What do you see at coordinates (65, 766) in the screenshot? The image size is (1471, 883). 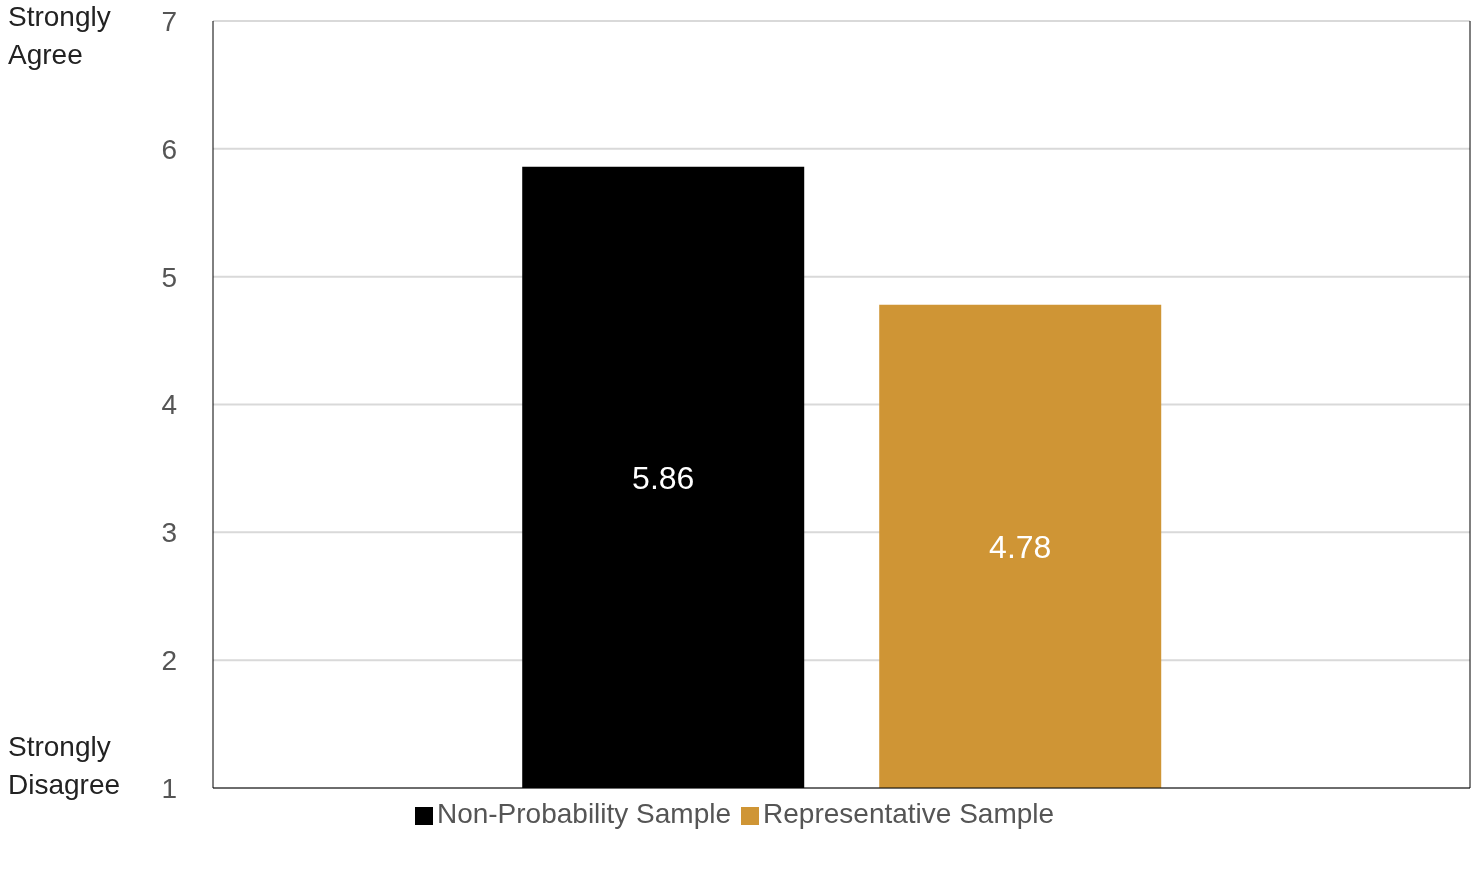 I see `text: Strongly Disagree` at bounding box center [65, 766].